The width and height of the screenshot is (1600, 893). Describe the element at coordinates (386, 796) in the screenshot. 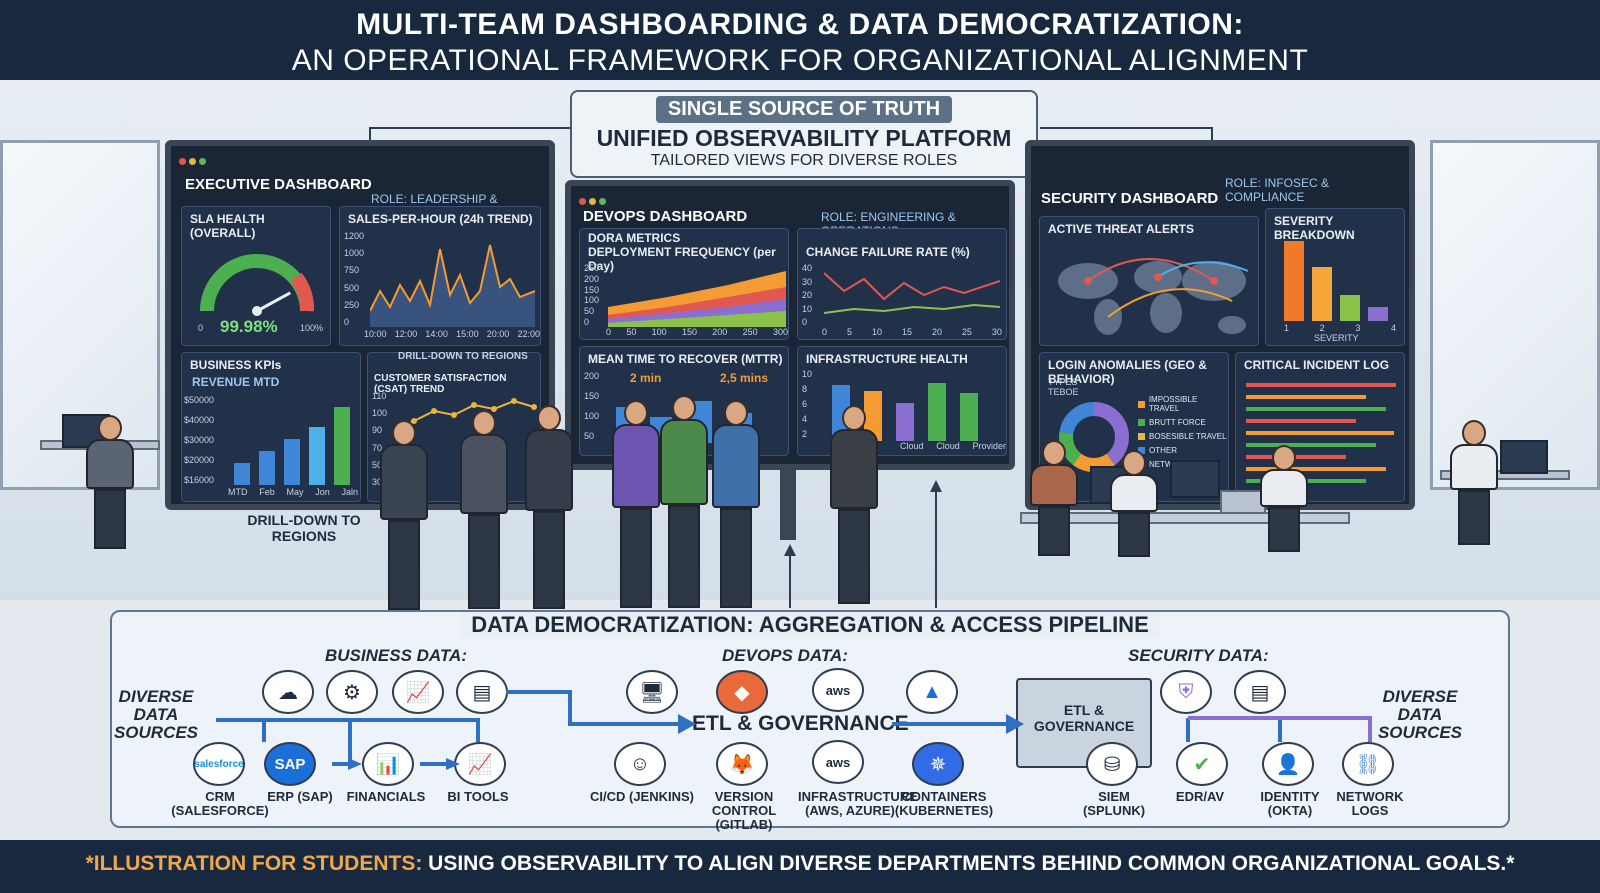

I see `source-label: FINANCIALS` at that location.